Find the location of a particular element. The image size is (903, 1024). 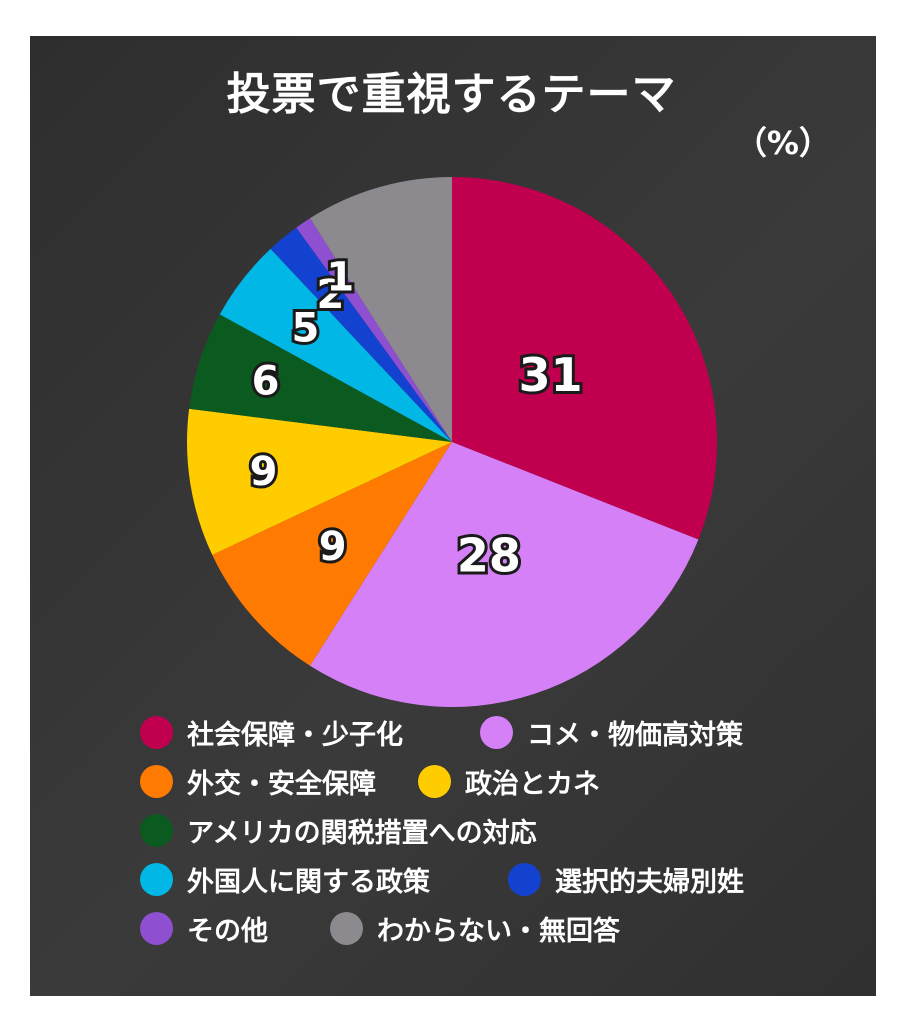

slice-value-label: 1 is located at coordinates (340, 278).